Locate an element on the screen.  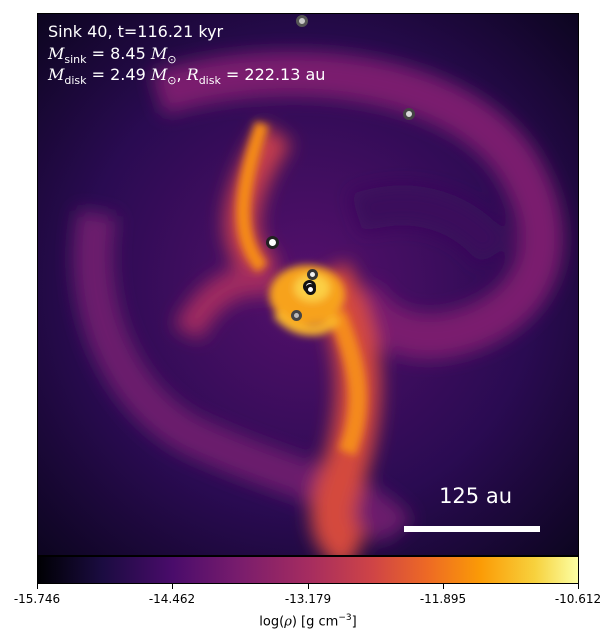
colorbar-tick-label: -13.179 is located at coordinates (308, 599).